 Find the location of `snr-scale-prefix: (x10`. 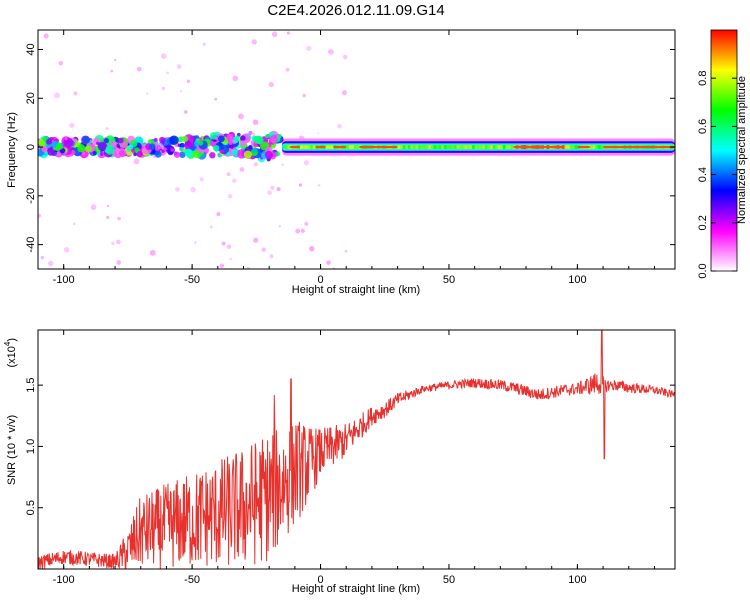

snr-scale-prefix: (x10 is located at coordinates (12, 356).